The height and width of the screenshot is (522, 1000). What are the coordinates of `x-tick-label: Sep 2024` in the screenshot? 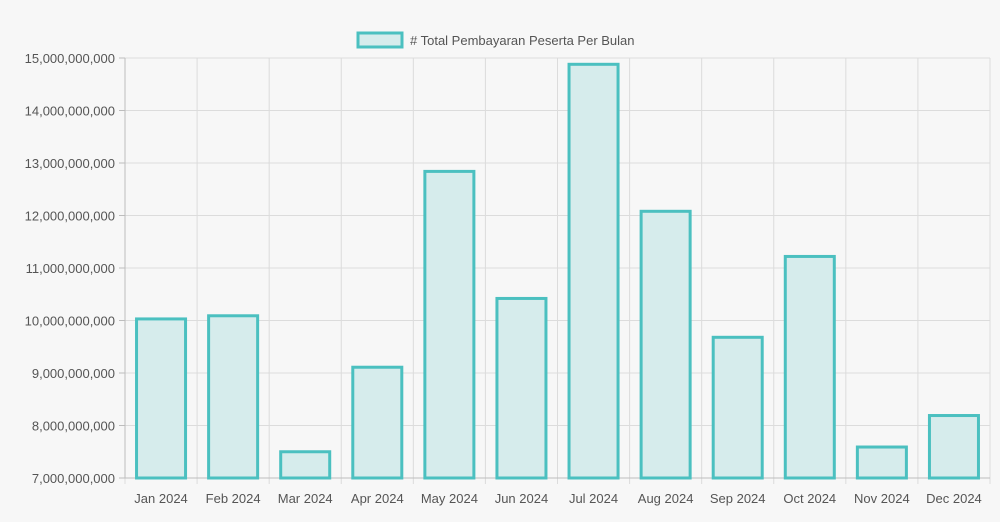 It's located at (738, 498).